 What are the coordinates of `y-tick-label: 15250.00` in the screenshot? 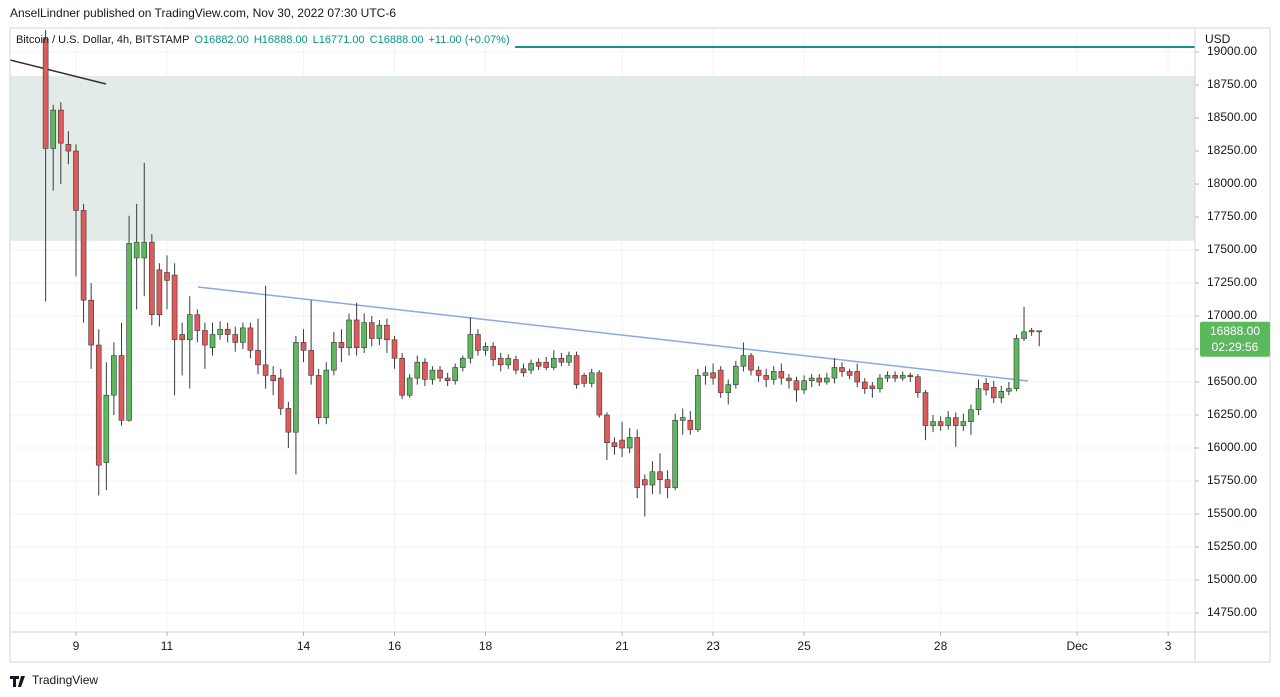 It's located at (1232, 546).